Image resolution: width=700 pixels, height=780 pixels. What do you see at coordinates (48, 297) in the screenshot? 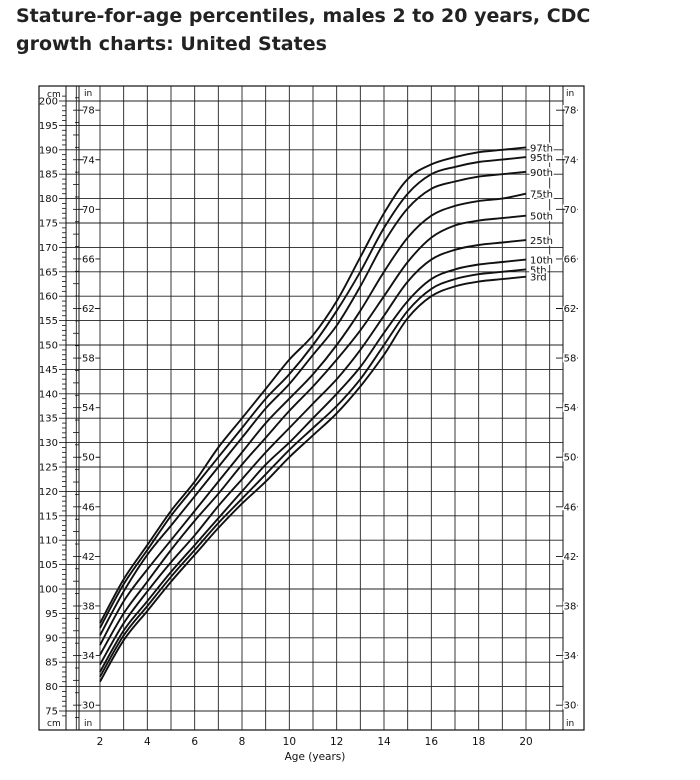
I see `cm-tick-label: 160` at bounding box center [48, 297].